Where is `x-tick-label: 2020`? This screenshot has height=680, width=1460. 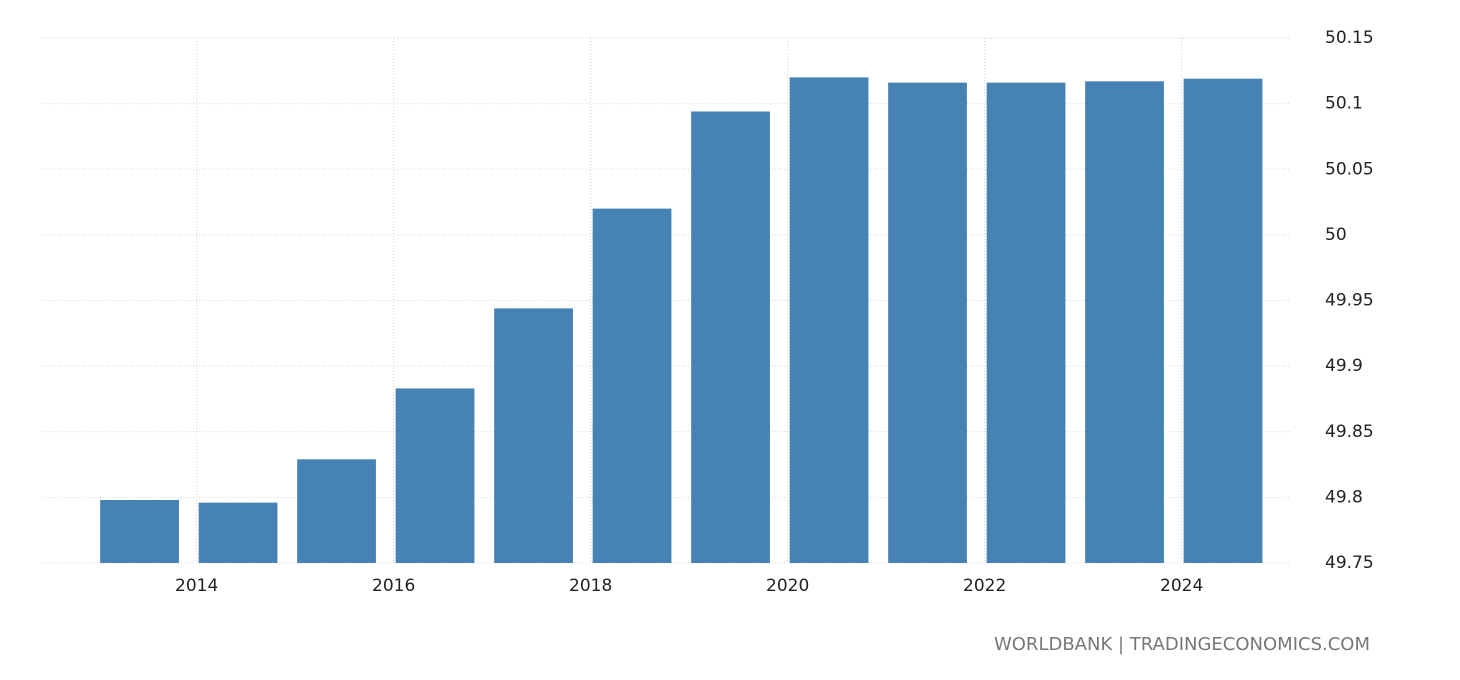
x-tick-label: 2020 is located at coordinates (787, 586).